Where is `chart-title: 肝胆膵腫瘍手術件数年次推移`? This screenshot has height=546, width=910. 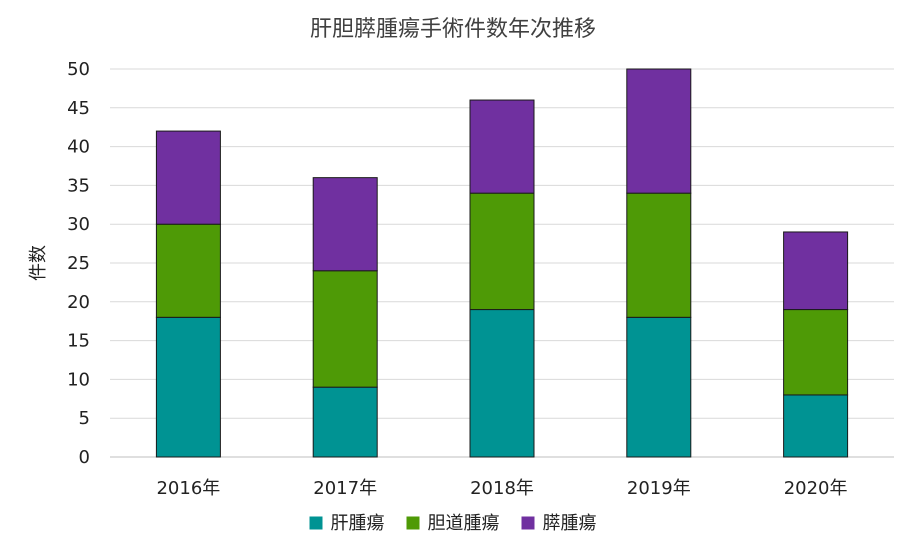 chart-title: 肝胆膵腫瘍手術件数年次推移 is located at coordinates (453, 29).